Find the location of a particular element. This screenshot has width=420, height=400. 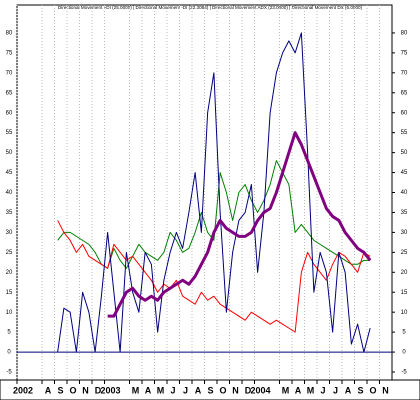

y-tick-label: 45 is located at coordinates (9, 173).